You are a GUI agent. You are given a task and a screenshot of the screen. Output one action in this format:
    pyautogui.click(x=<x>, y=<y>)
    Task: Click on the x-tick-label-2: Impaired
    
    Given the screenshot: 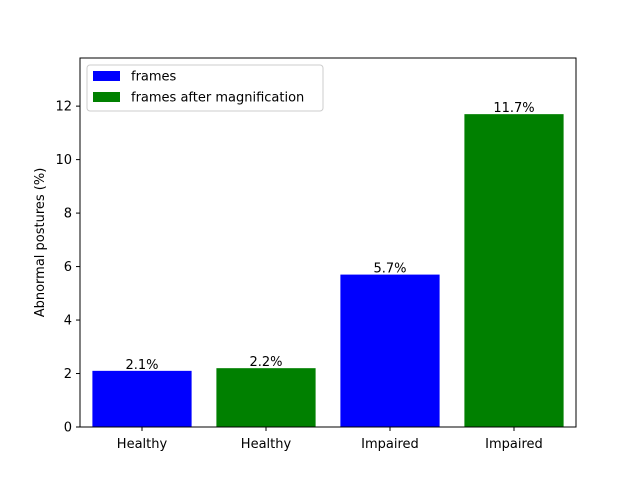 What is the action you would take?
    pyautogui.click(x=390, y=444)
    